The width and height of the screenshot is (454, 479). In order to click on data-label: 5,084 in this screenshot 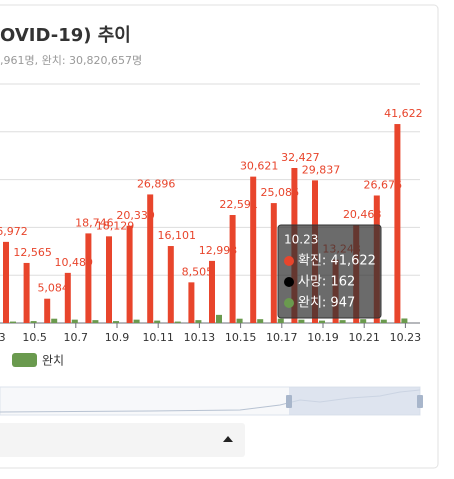, I will do `click(53, 288)`.